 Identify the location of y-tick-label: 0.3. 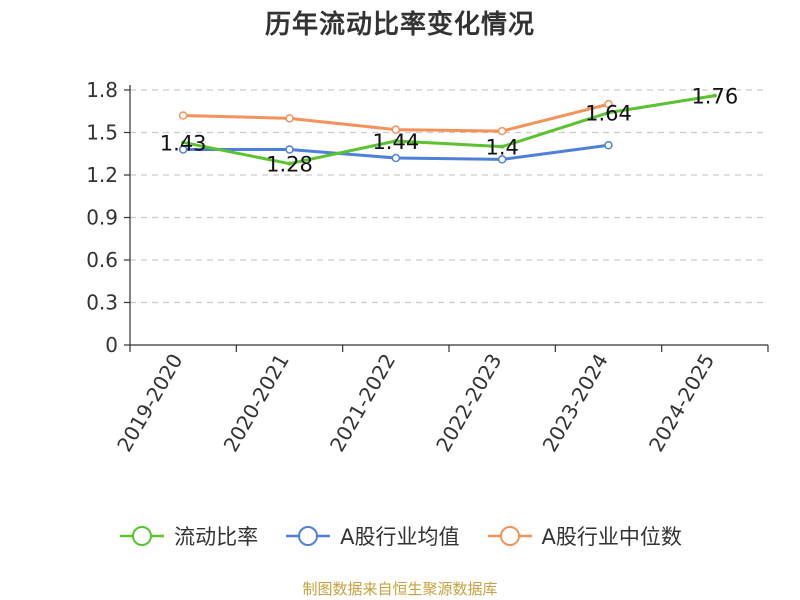
(102, 303).